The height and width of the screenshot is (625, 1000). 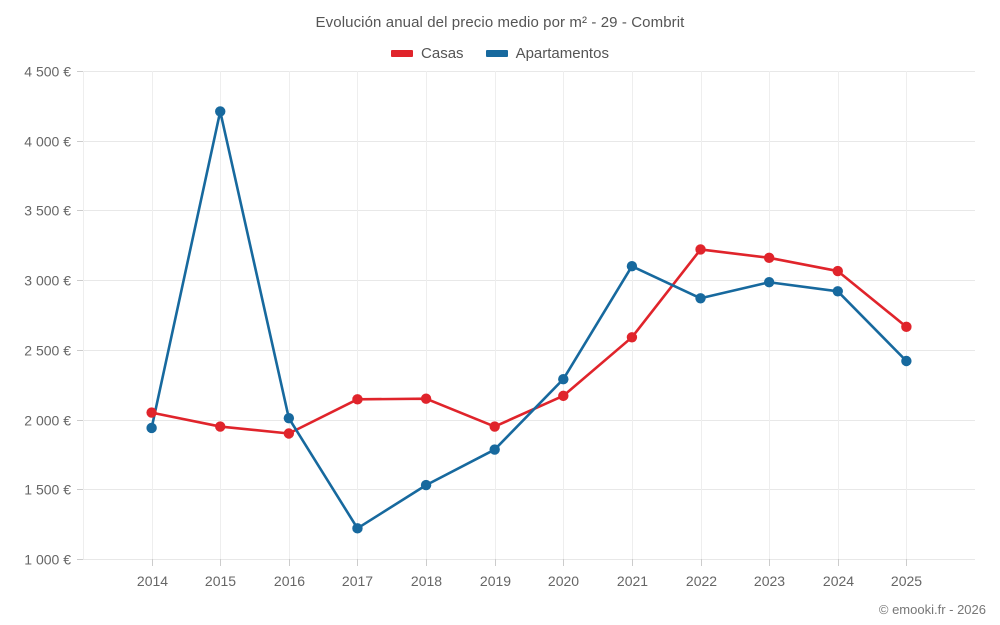 I want to click on legend-entry-apartamentos: Apartamentos, so click(x=547, y=53).